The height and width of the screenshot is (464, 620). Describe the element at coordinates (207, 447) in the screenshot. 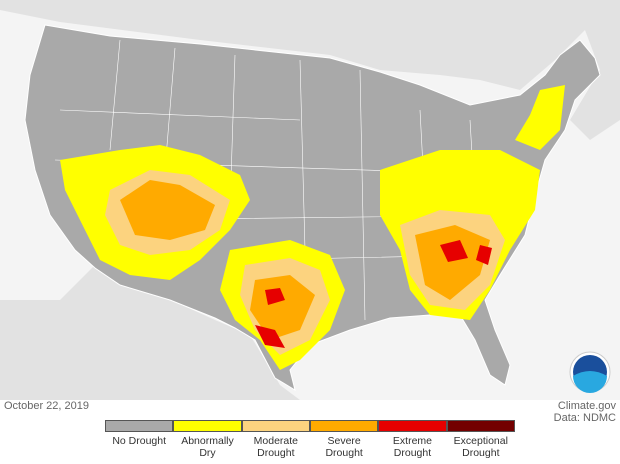

I see `legend-label: Abnormally Dry` at that location.